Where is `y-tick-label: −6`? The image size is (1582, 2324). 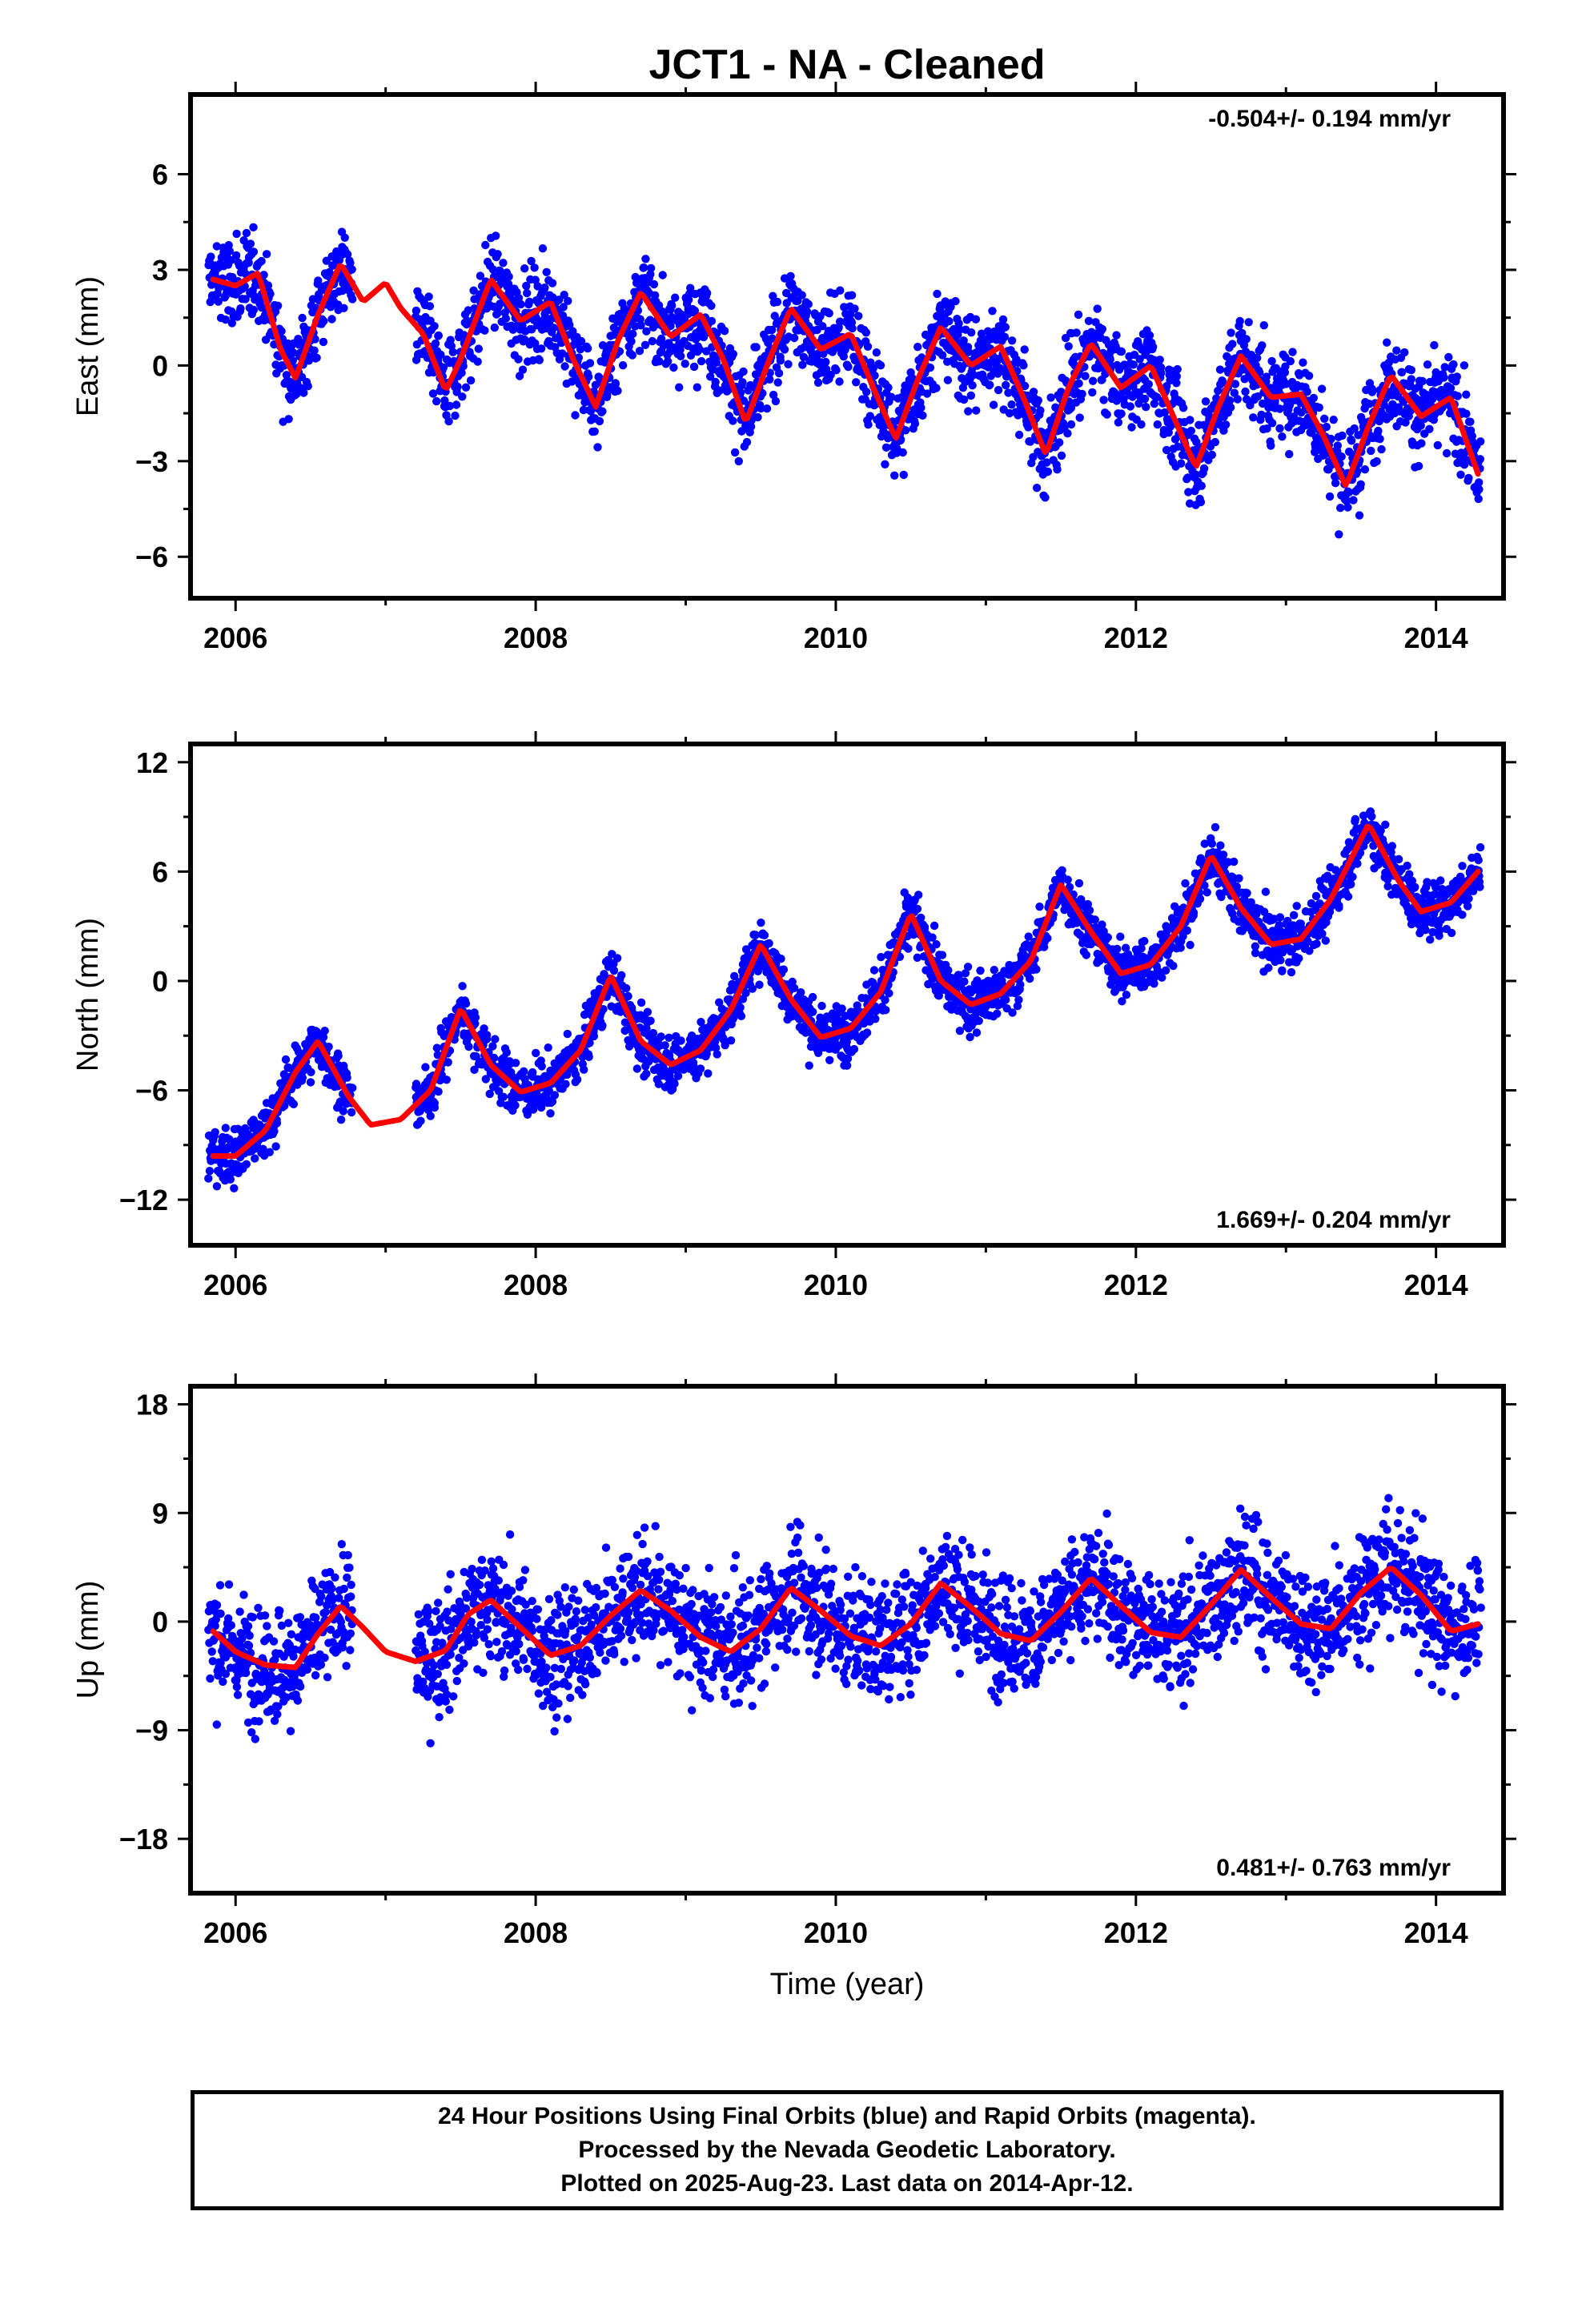 y-tick-label: −6 is located at coordinates (151, 557).